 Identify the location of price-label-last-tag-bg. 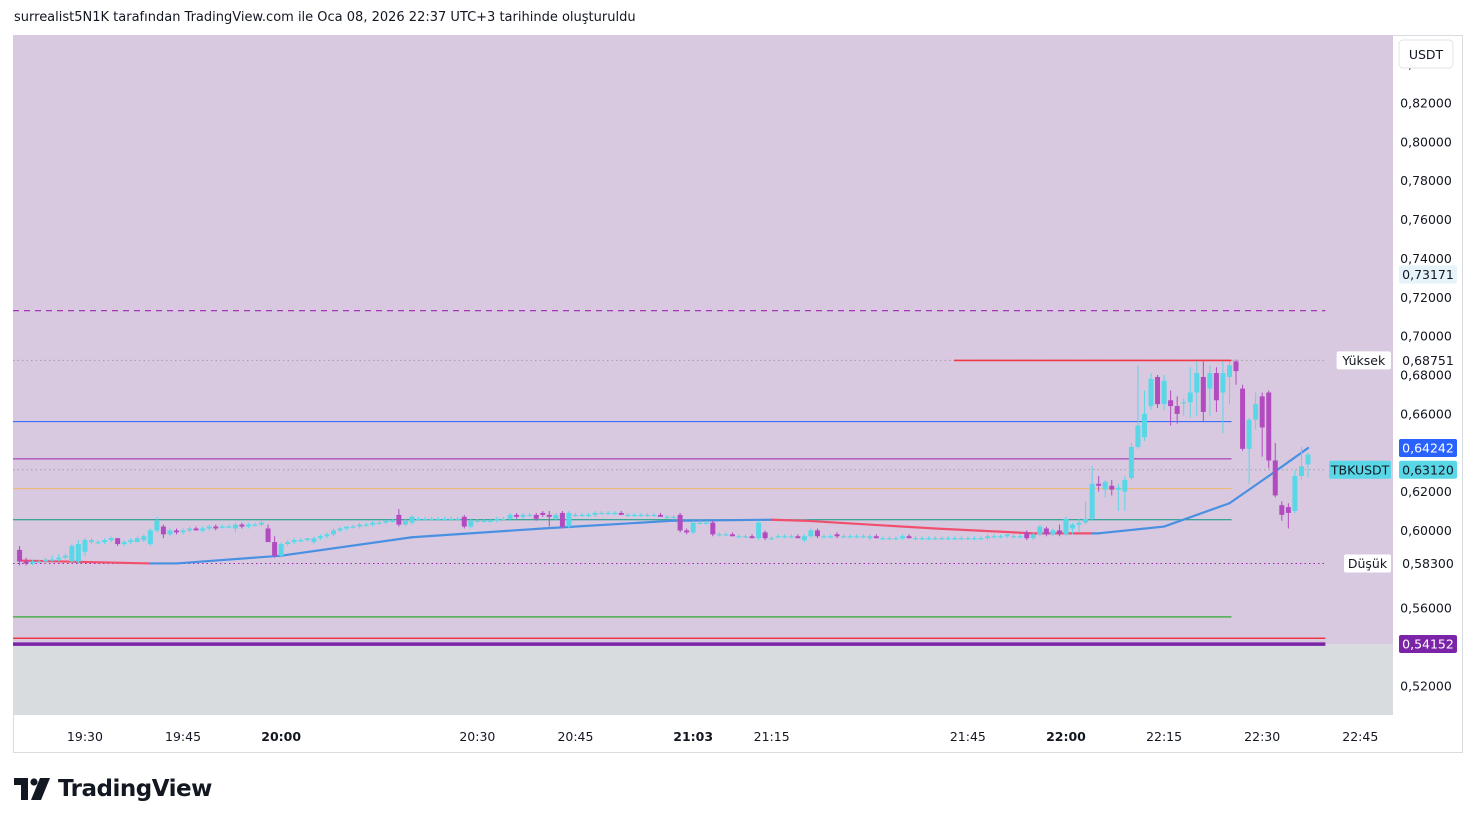
(1360, 469).